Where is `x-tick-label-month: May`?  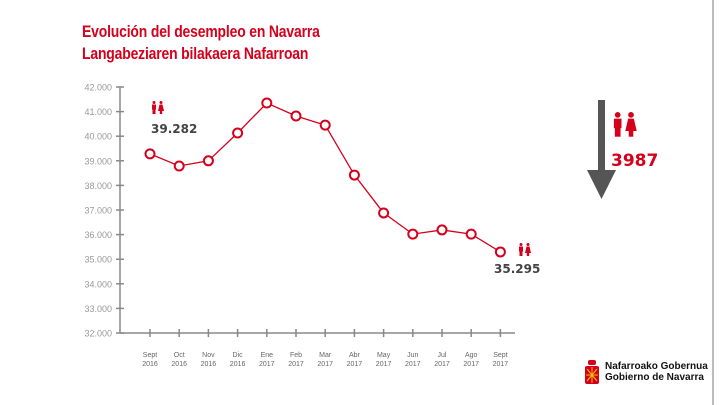 x-tick-label-month: May is located at coordinates (384, 355).